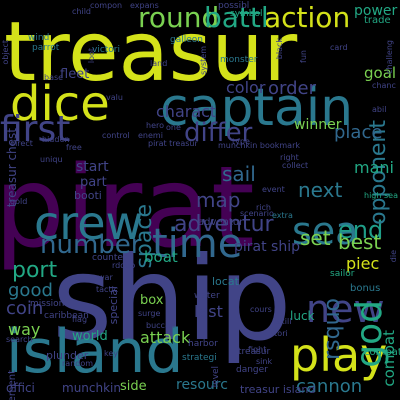  Describe the element at coordinates (165, 337) in the screenshot. I see `word-attack: attack` at that location.